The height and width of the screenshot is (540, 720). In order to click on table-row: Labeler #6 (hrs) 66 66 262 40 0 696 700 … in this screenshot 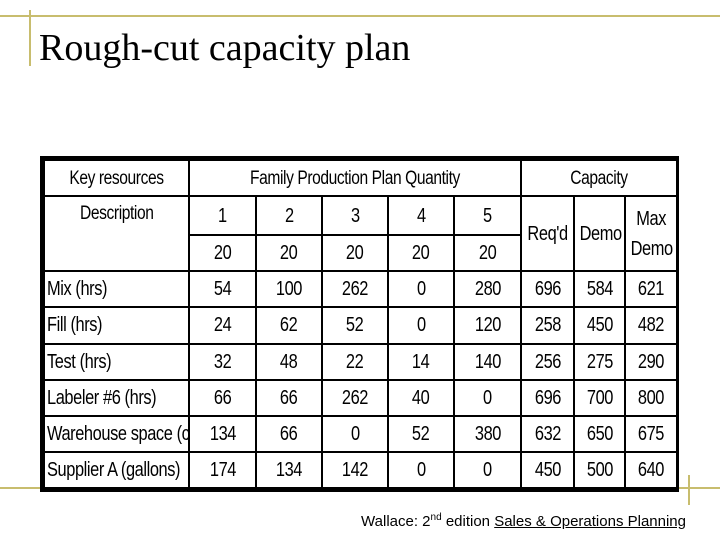, I will do `click(361, 397)`.